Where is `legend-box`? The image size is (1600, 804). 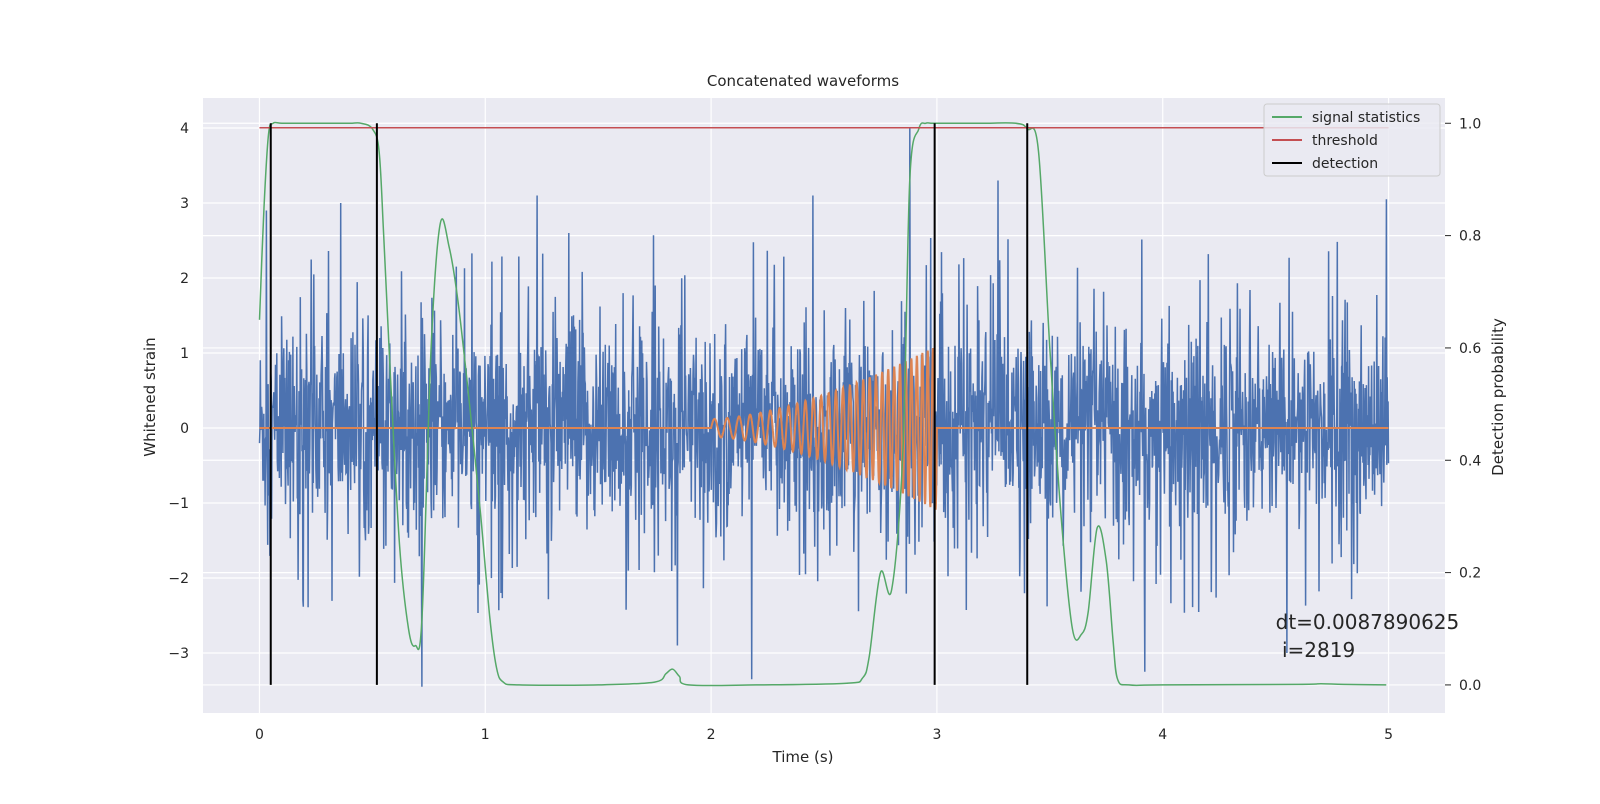
legend-box is located at coordinates (1352, 140).